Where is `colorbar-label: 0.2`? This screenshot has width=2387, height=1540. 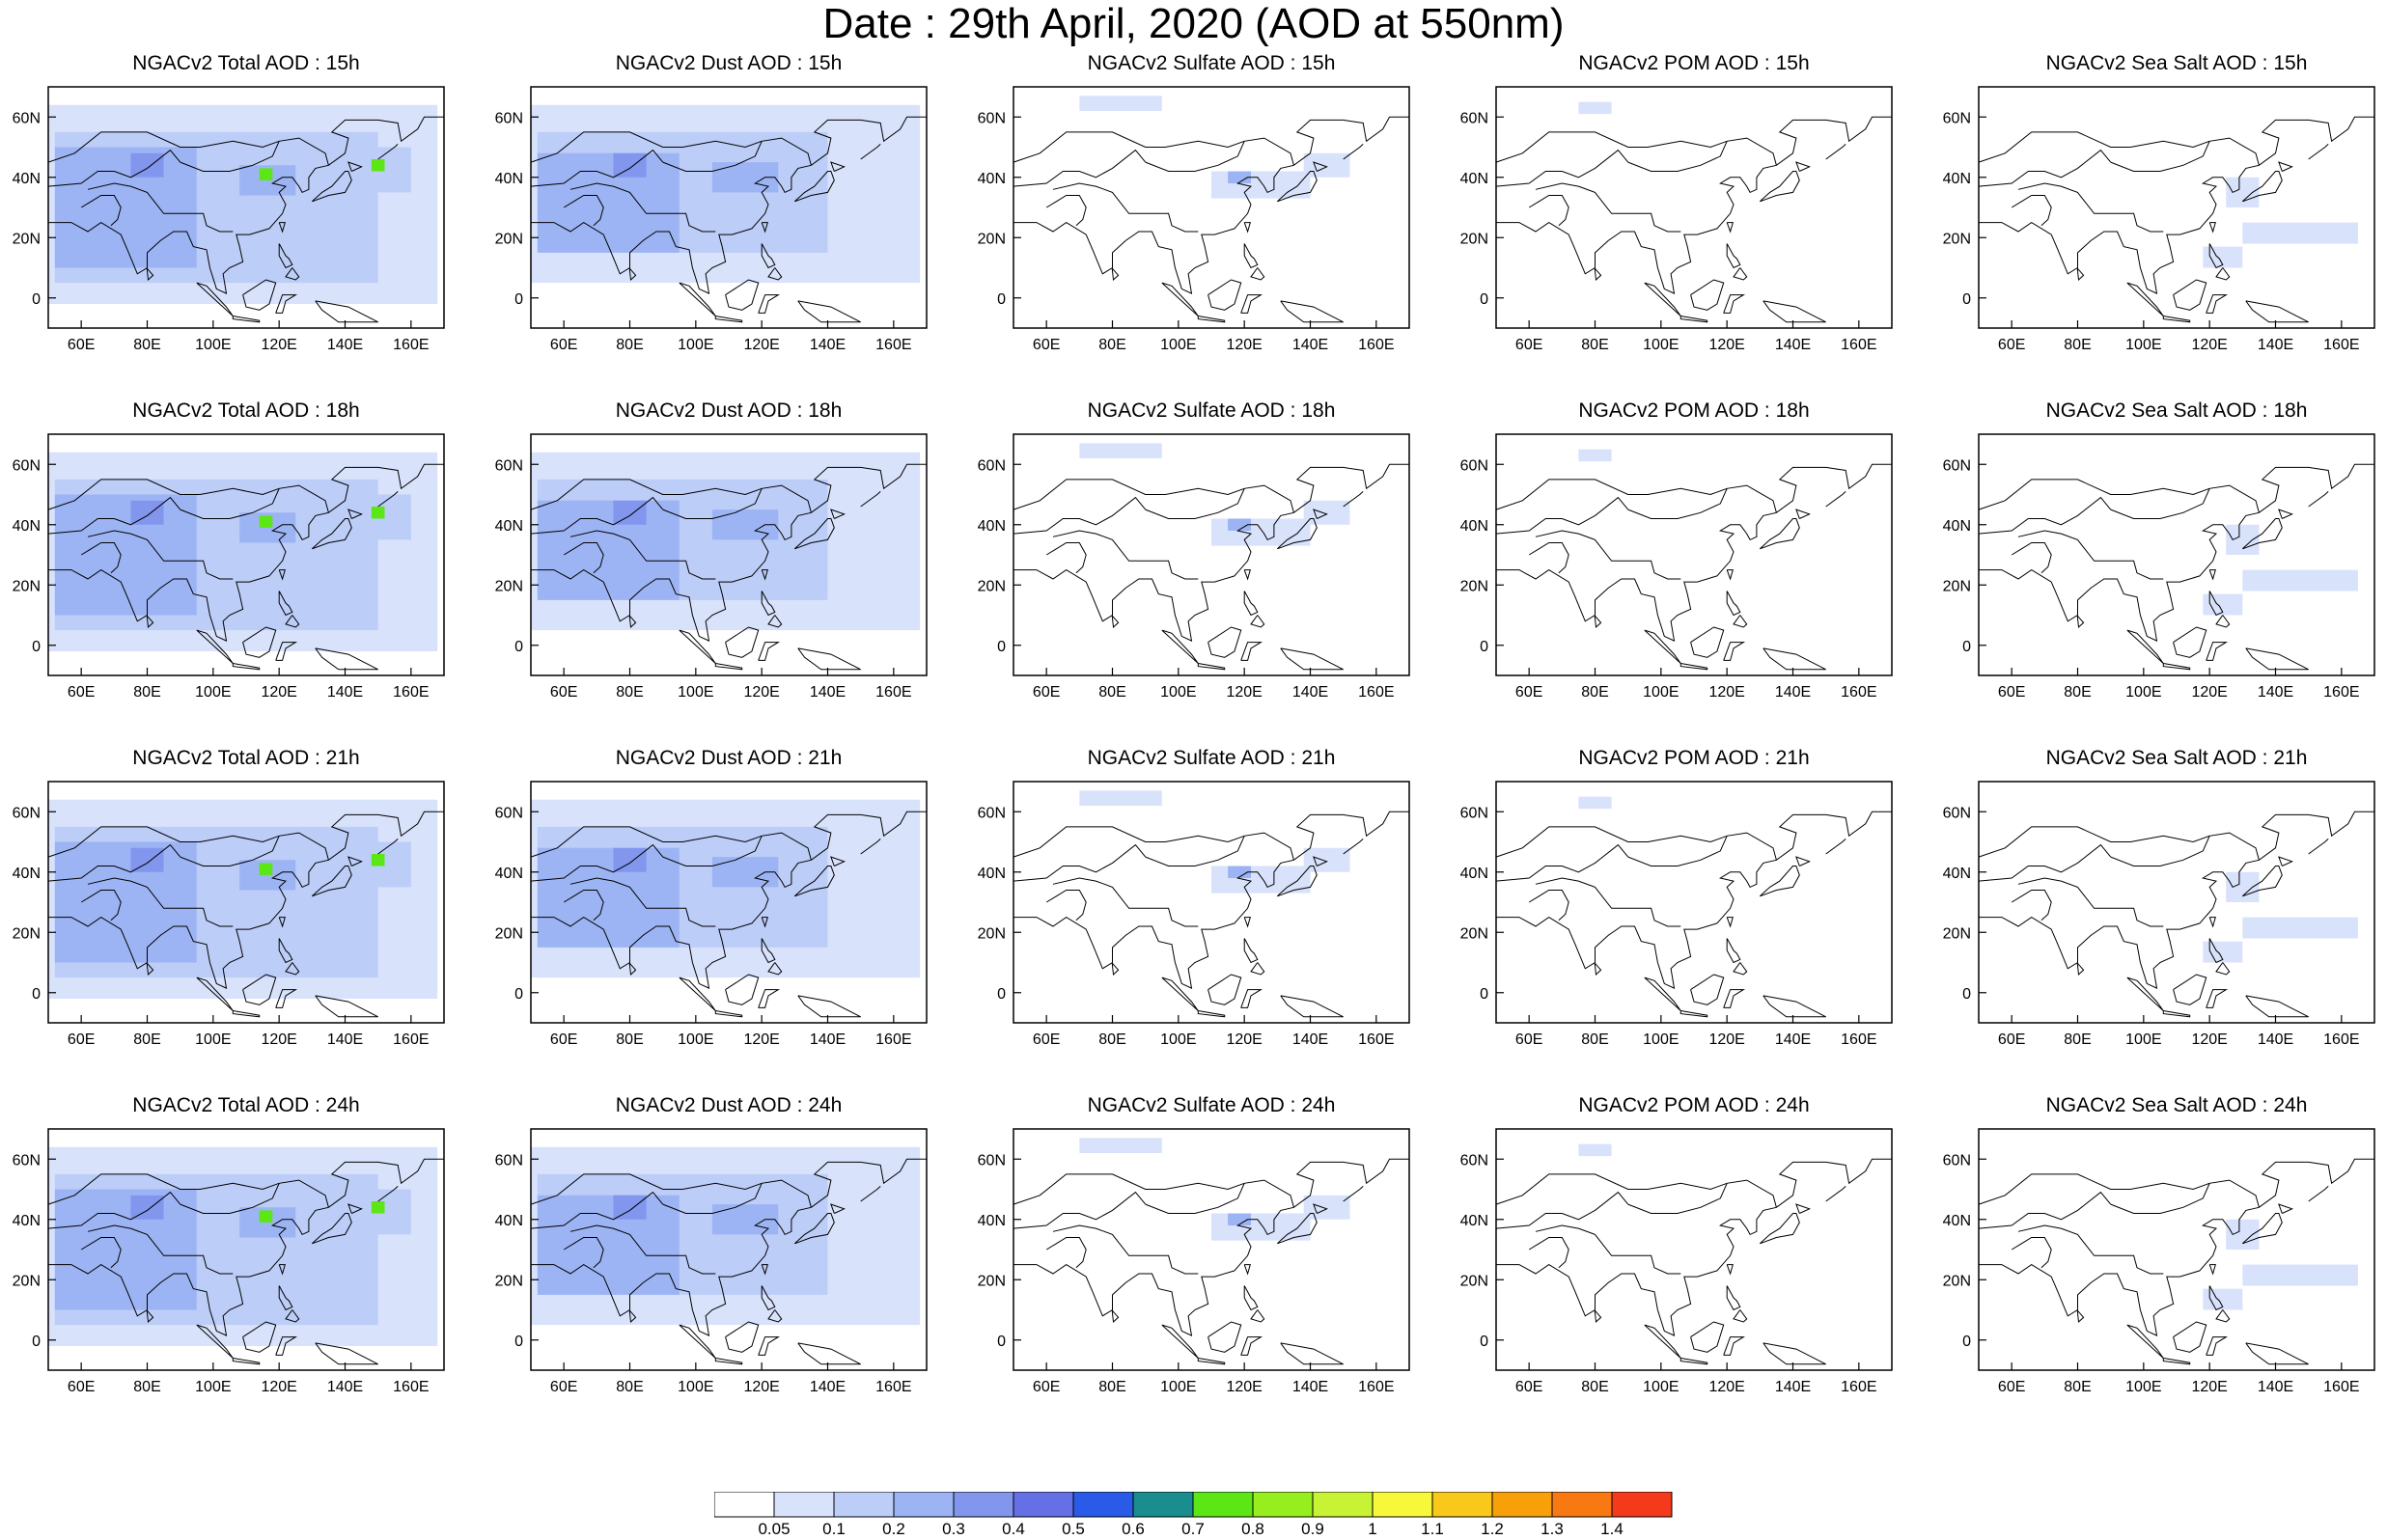 colorbar-label: 0.2 is located at coordinates (893, 1528).